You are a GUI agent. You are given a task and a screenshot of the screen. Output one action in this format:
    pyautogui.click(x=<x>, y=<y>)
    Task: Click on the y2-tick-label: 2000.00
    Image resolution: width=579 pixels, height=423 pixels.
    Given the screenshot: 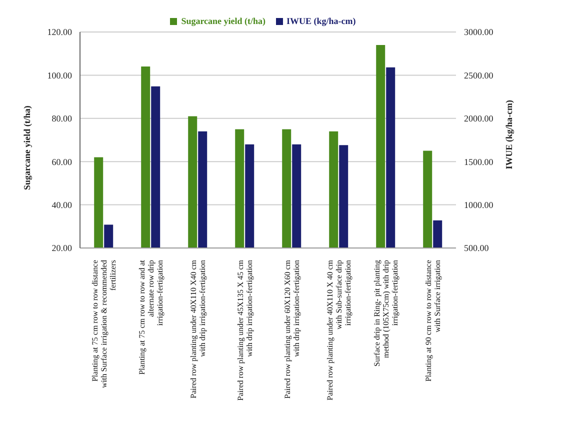 What is the action you would take?
    pyautogui.click(x=479, y=119)
    